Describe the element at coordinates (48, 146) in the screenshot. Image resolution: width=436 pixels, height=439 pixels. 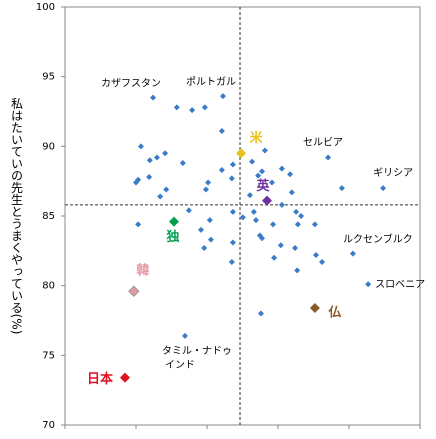
I see `y-tick-label: 90` at that location.